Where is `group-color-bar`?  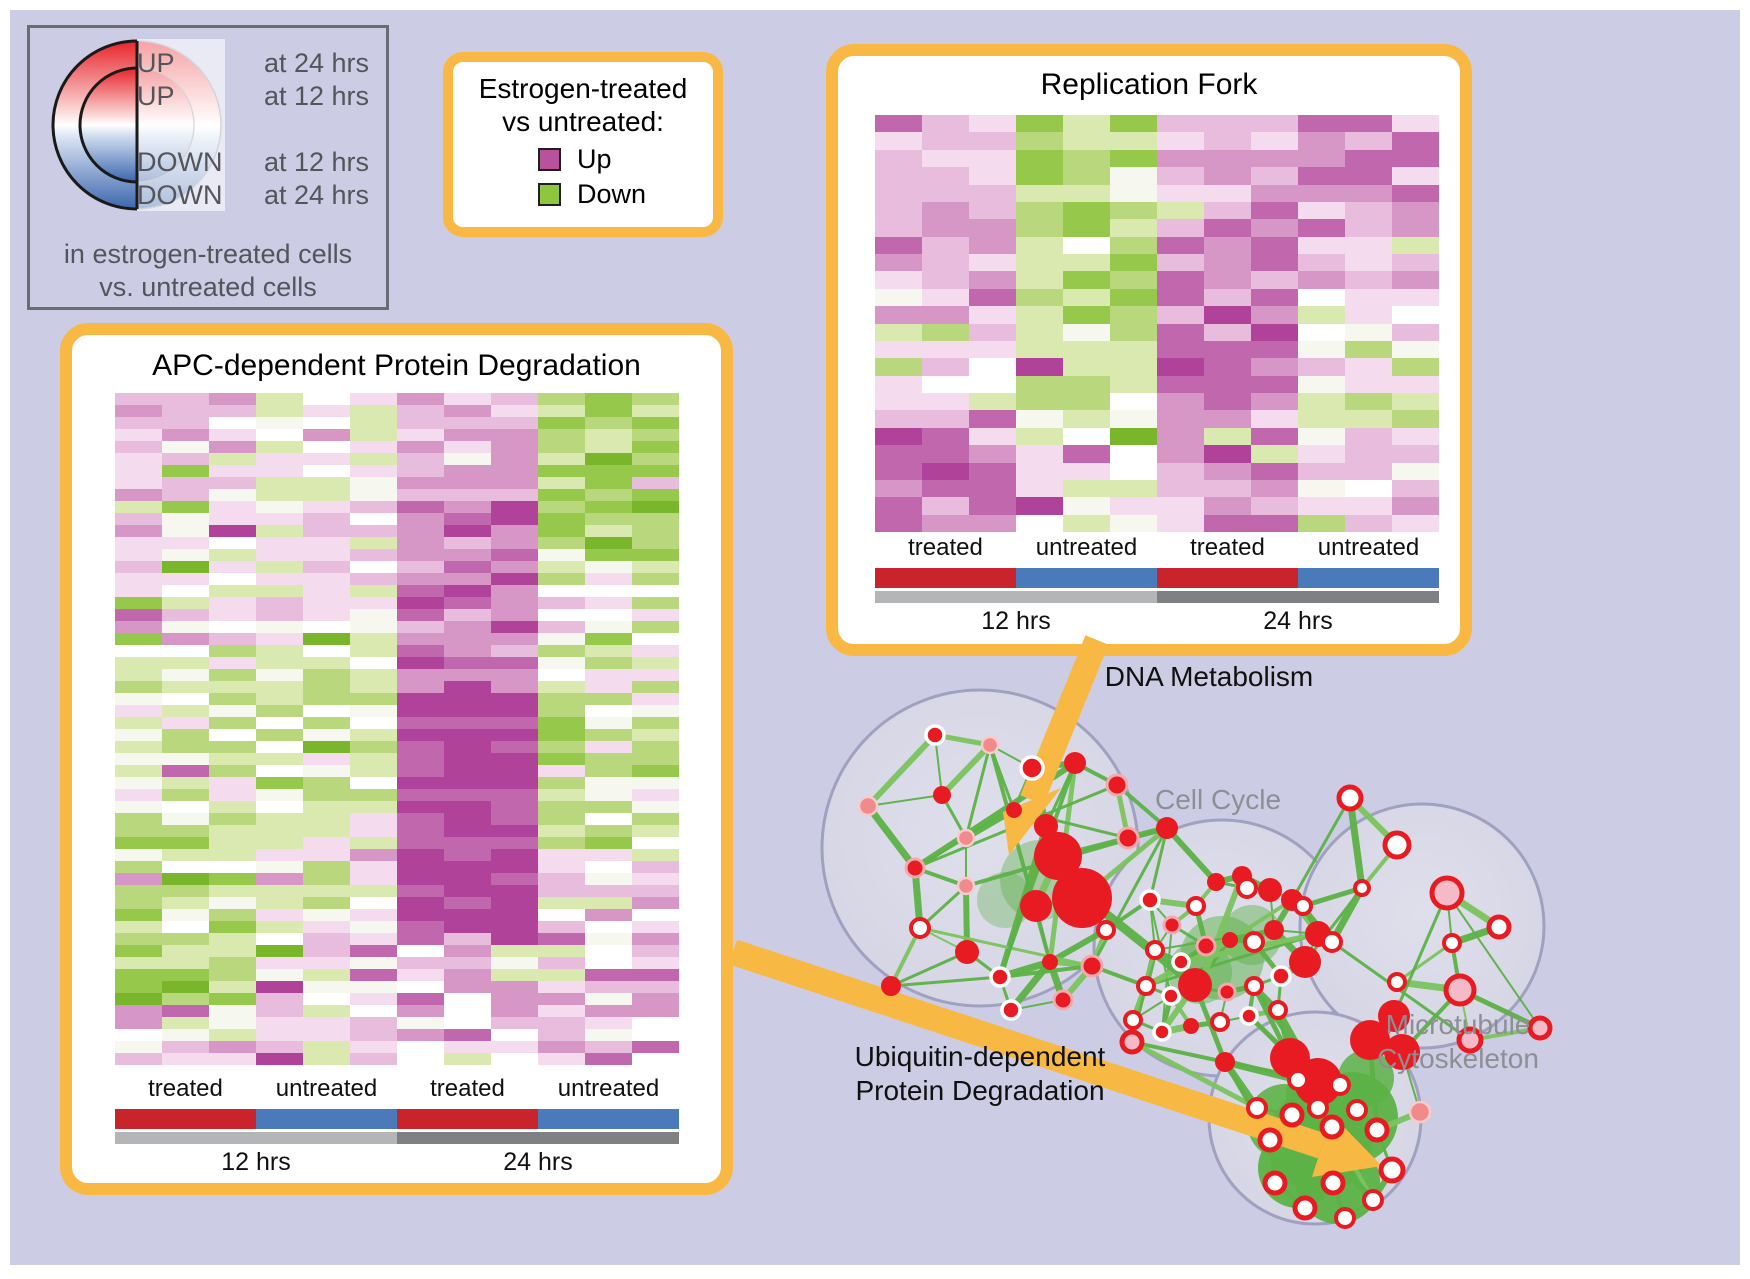 group-color-bar is located at coordinates (608, 1119).